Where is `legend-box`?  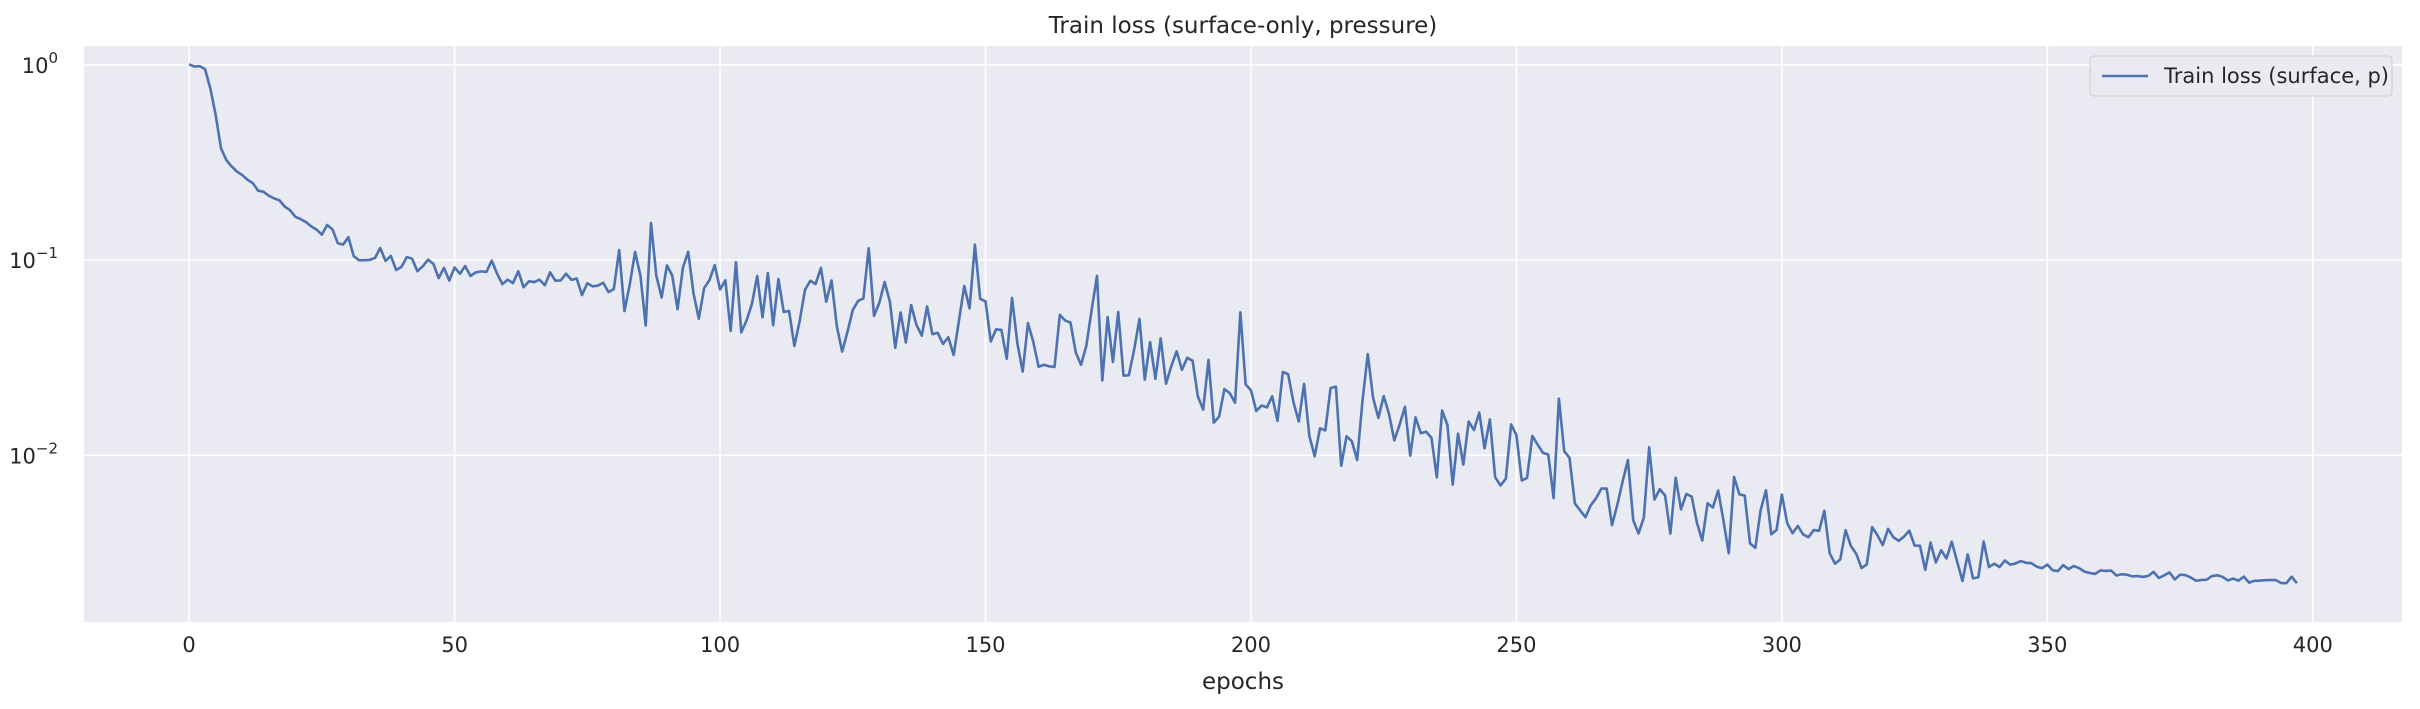 legend-box is located at coordinates (2241, 76).